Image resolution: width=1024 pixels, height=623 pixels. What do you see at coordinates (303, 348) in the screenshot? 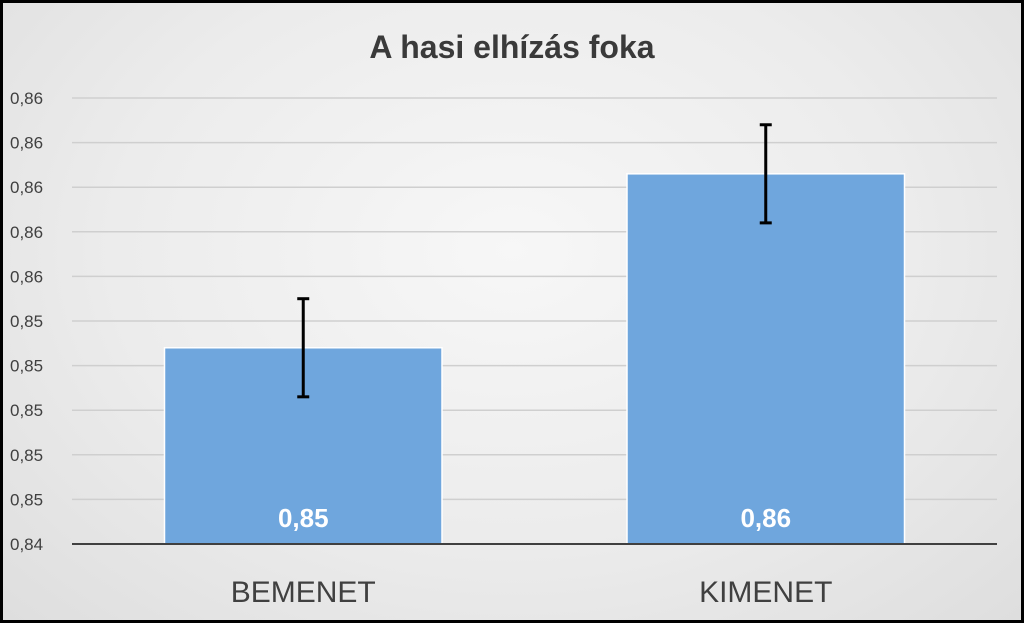
I see `error-bar-bemenet` at bounding box center [303, 348].